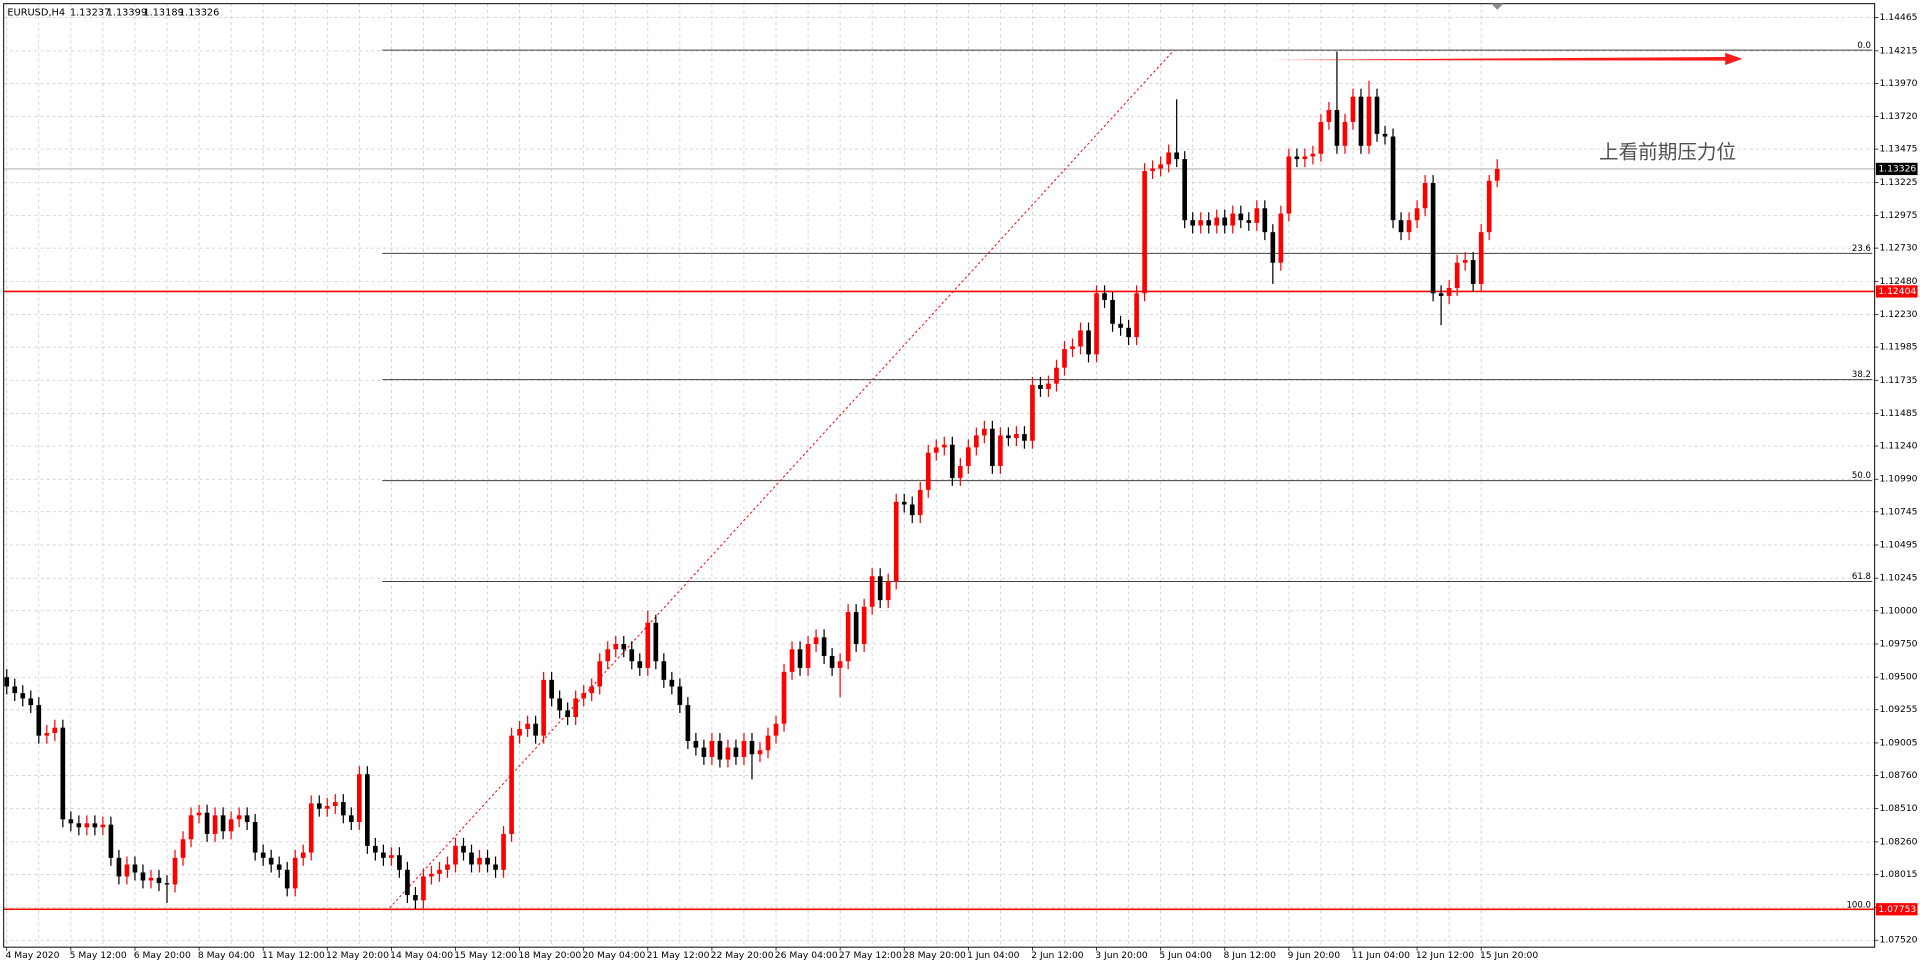  Describe the element at coordinates (1899, 677) in the screenshot. I see `y-tick-label: 1.09500` at that location.